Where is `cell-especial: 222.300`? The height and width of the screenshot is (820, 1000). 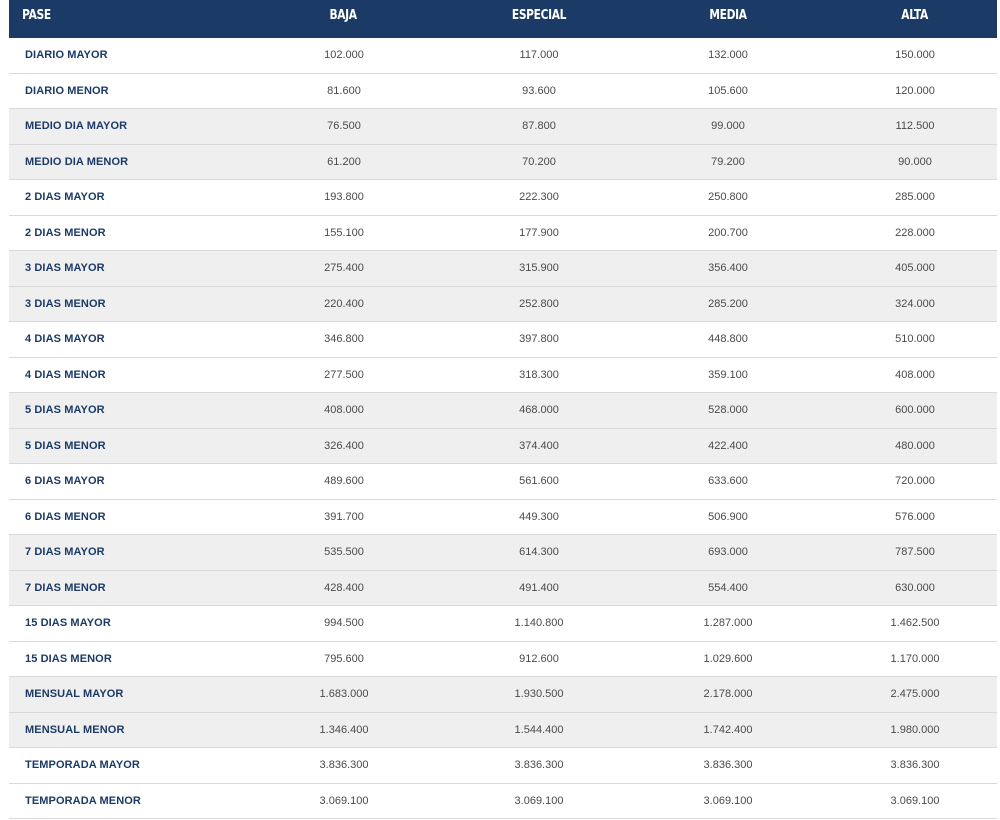 cell-especial: 222.300 is located at coordinates (539, 197).